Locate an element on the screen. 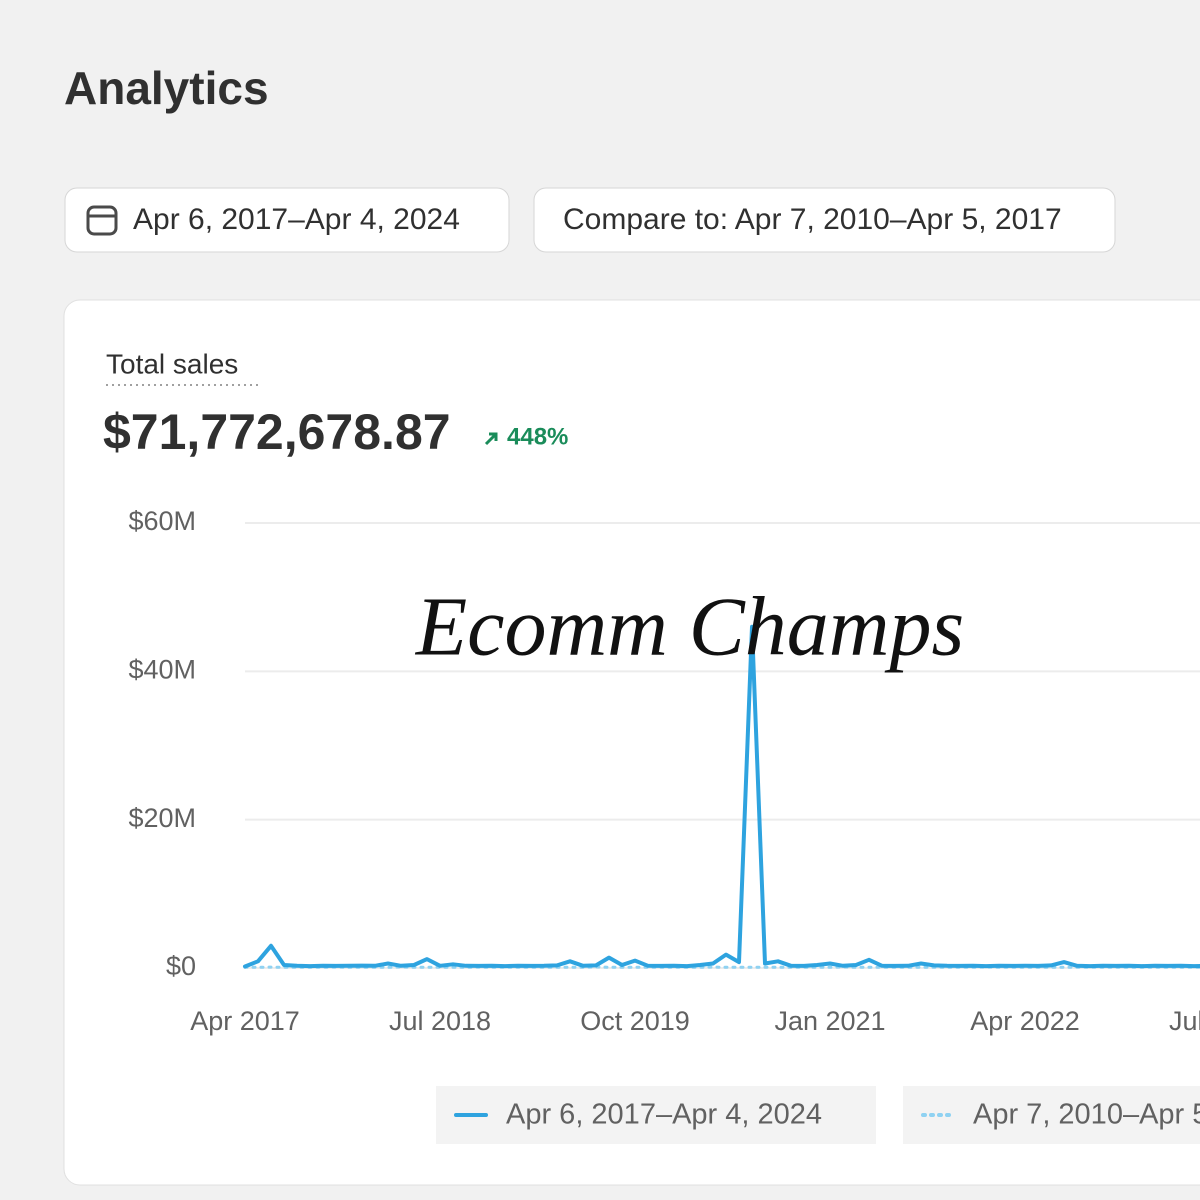 The height and width of the screenshot is (1200, 1200). page-title: Analytics is located at coordinates (166, 88).